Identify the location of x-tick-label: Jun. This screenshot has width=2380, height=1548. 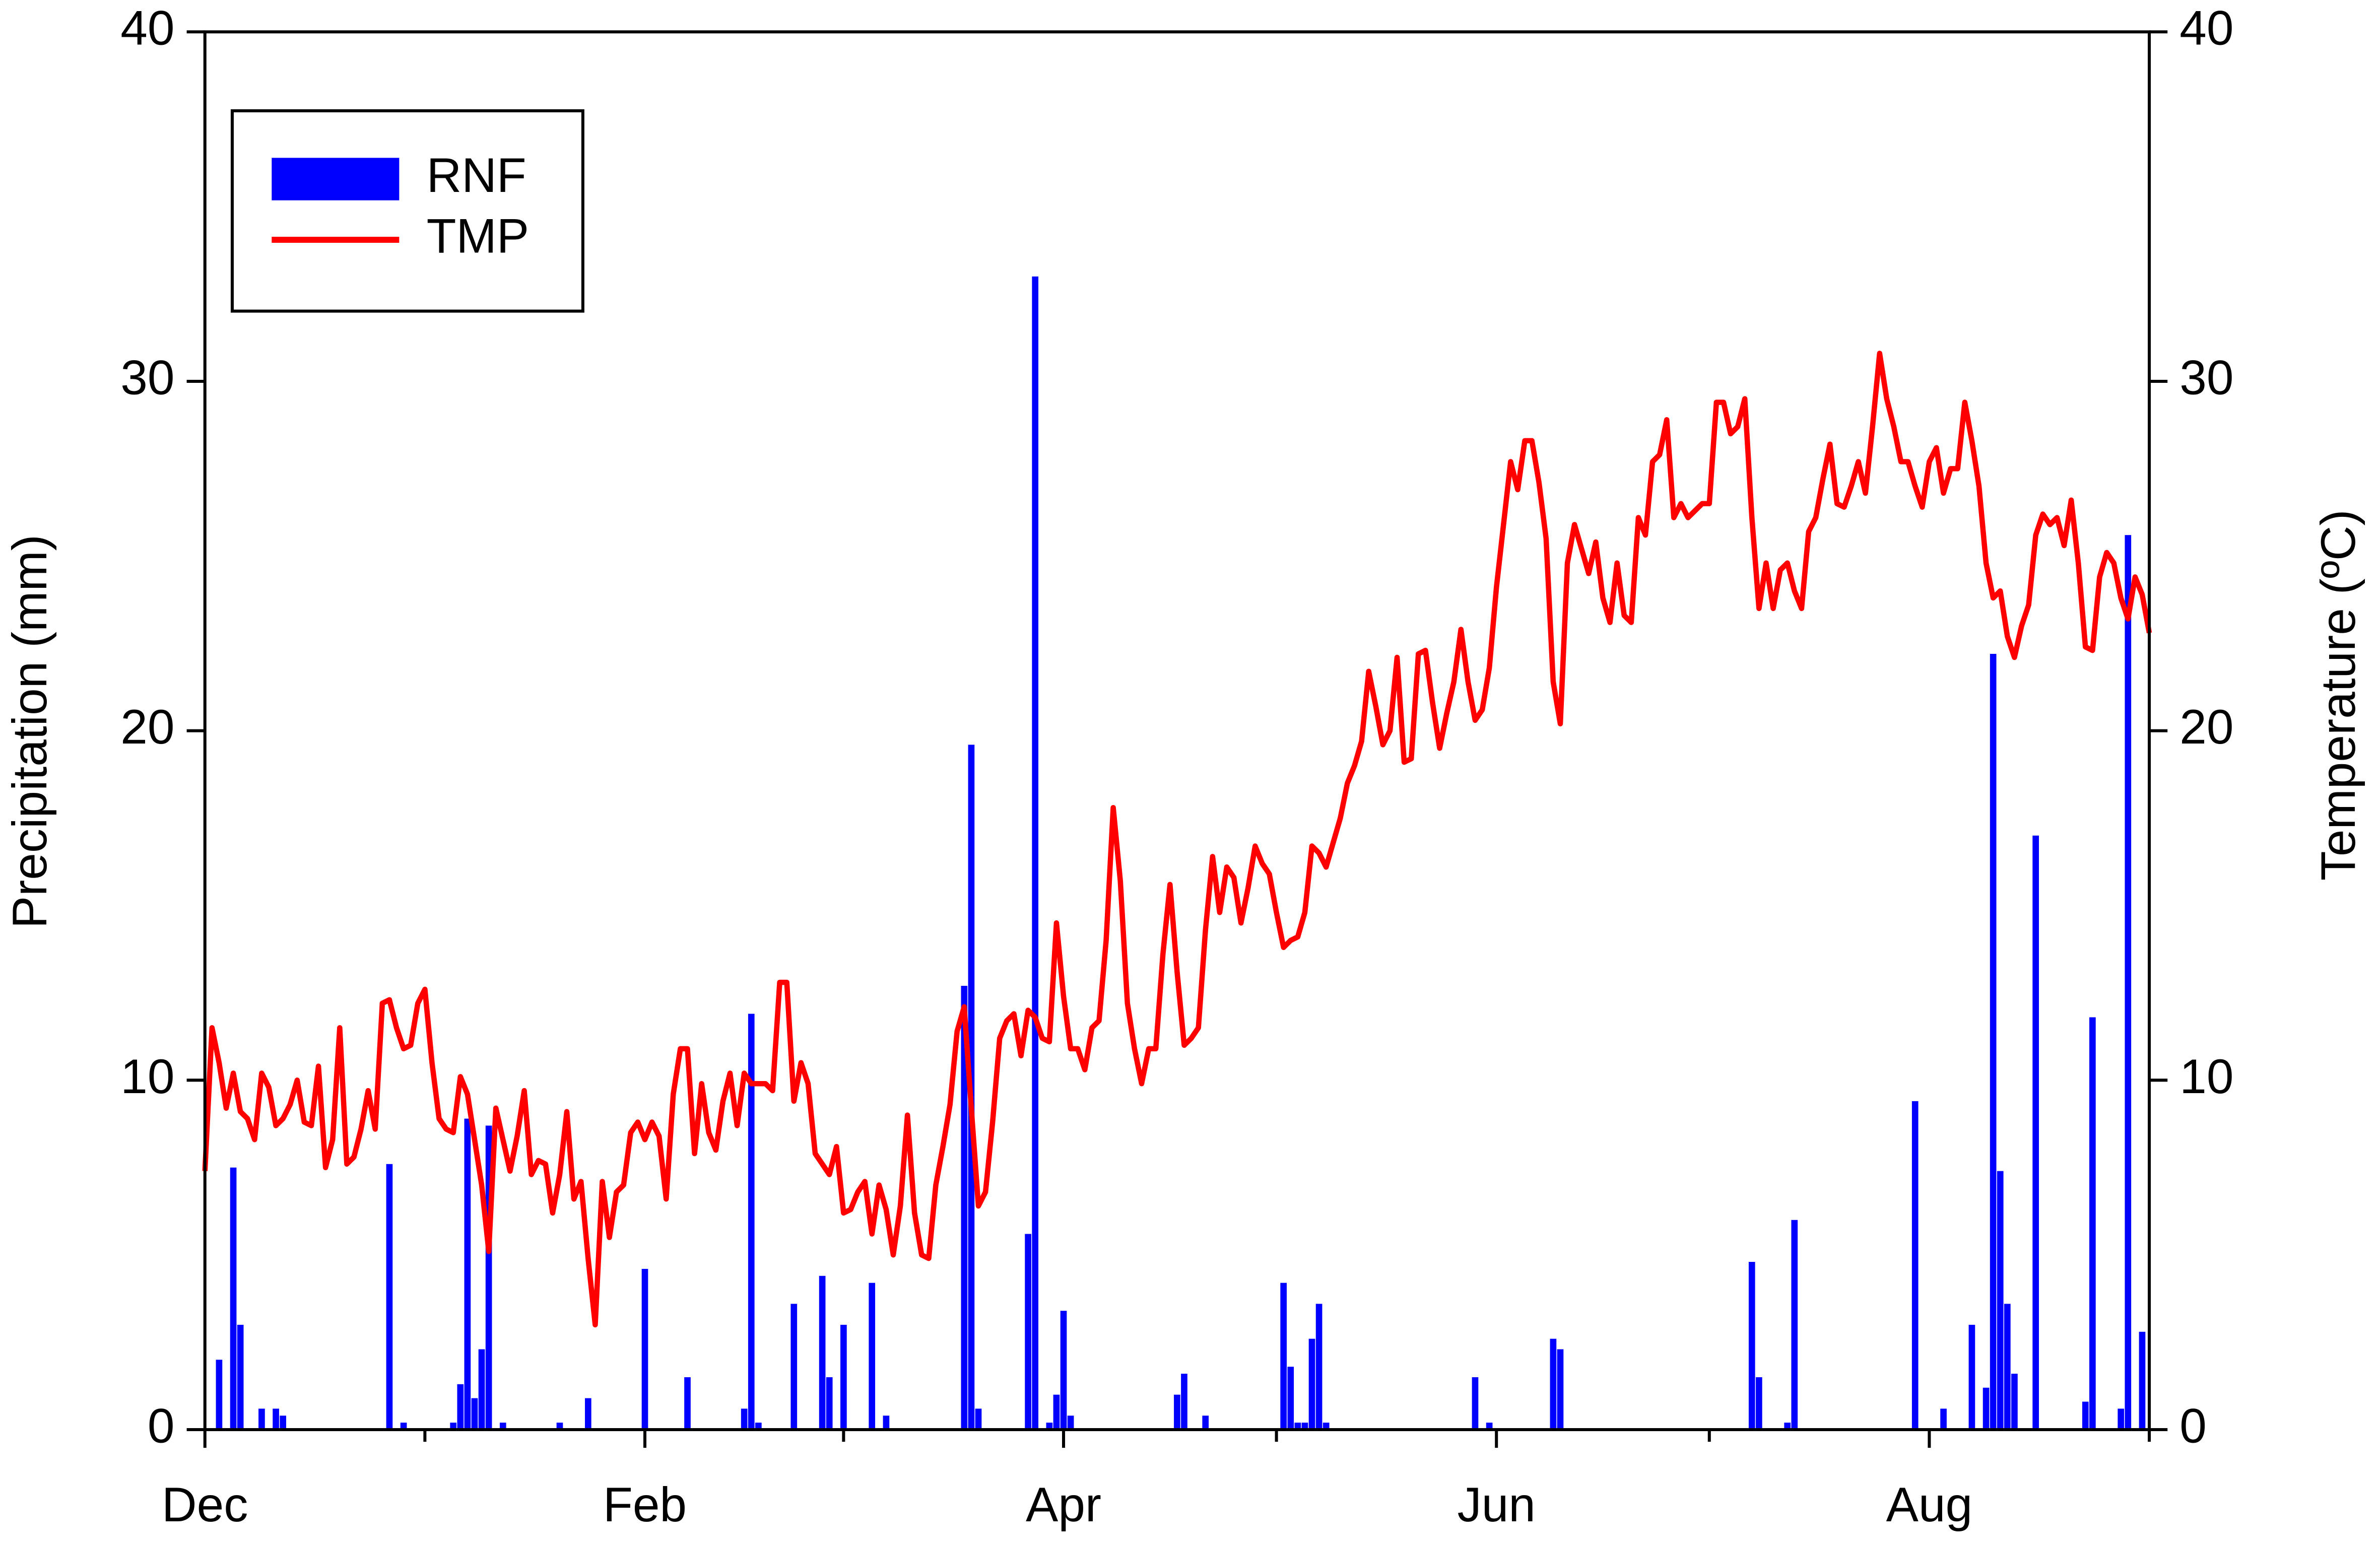
(1497, 1505).